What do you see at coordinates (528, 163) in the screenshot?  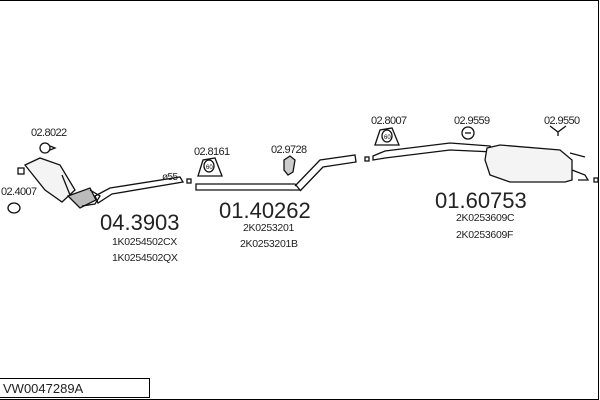 I see `rear-muffler` at bounding box center [528, 163].